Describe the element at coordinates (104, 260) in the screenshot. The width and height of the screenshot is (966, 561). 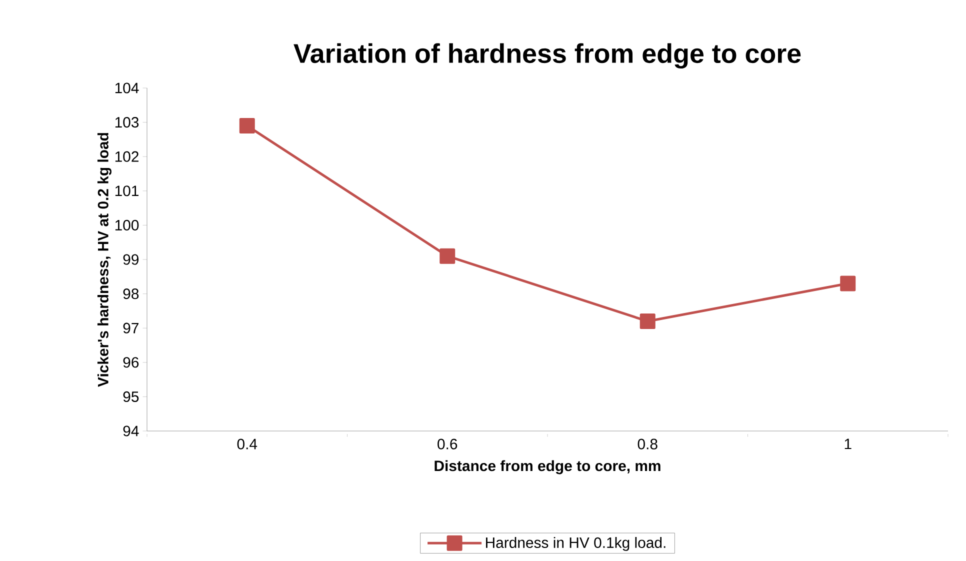
I see `y-axis-title: Vicker's hardness, HV at 0.2 kg load` at that location.